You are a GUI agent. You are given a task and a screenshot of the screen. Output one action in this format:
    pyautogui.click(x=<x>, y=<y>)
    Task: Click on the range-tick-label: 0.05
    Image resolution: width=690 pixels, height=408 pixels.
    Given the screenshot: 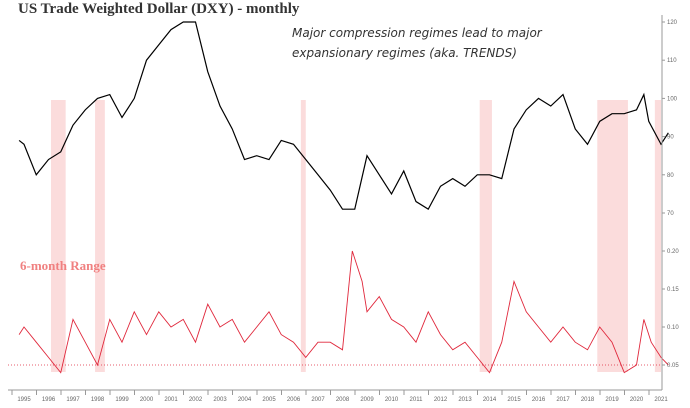 What is the action you would take?
    pyautogui.click(x=673, y=366)
    